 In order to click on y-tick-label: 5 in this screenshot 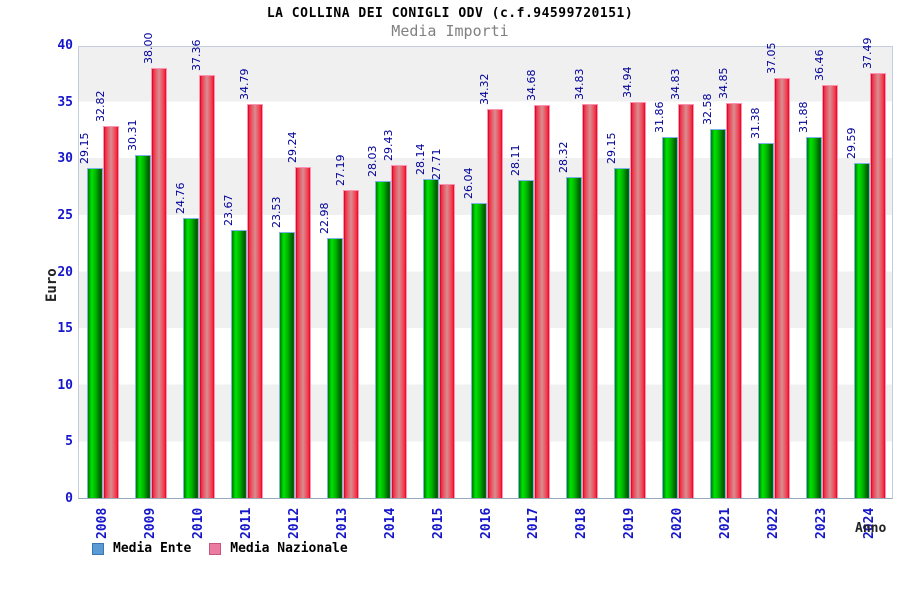, I will do `click(69, 442)`.